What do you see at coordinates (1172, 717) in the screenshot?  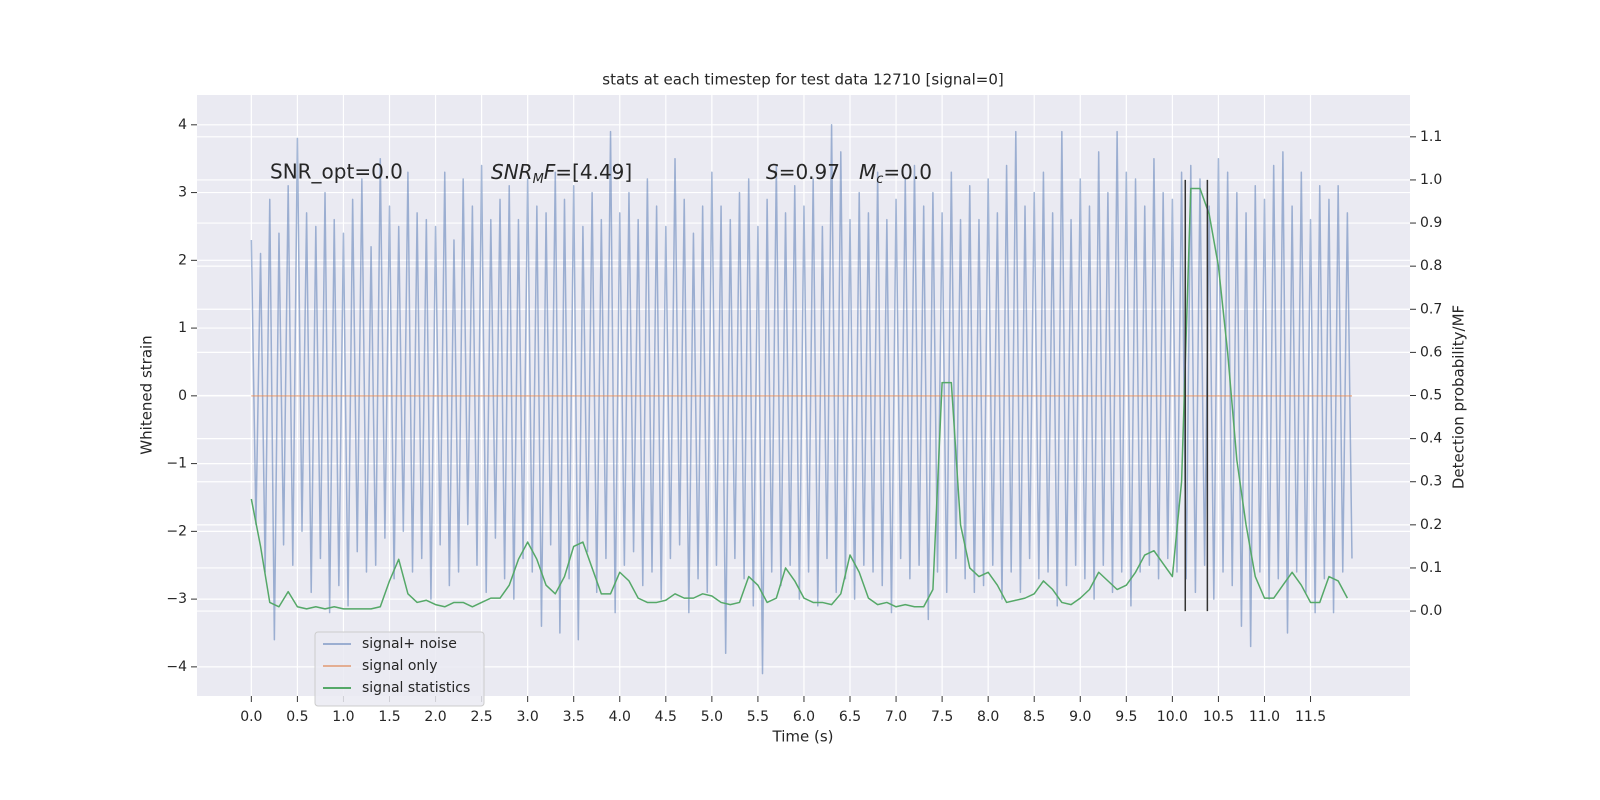 I see `x-tick-label: 10.0` at bounding box center [1172, 717].